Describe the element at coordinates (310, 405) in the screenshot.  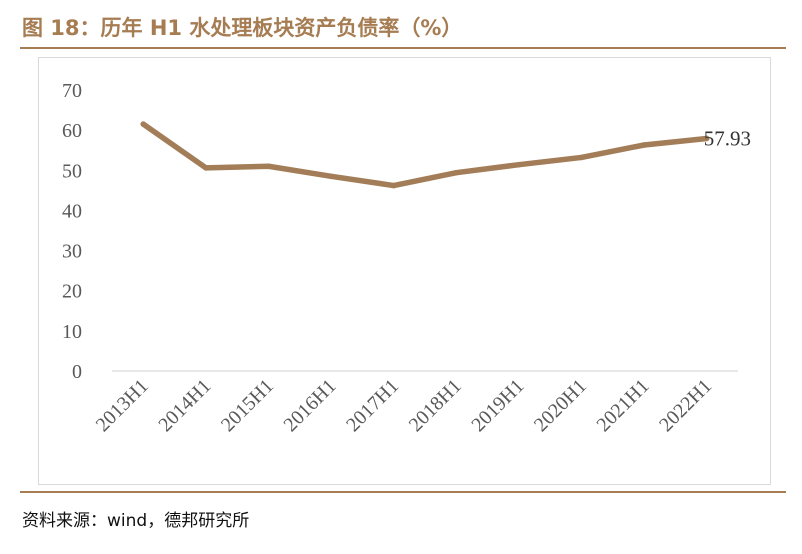
I see `x-tick-label: 2016H1` at that location.